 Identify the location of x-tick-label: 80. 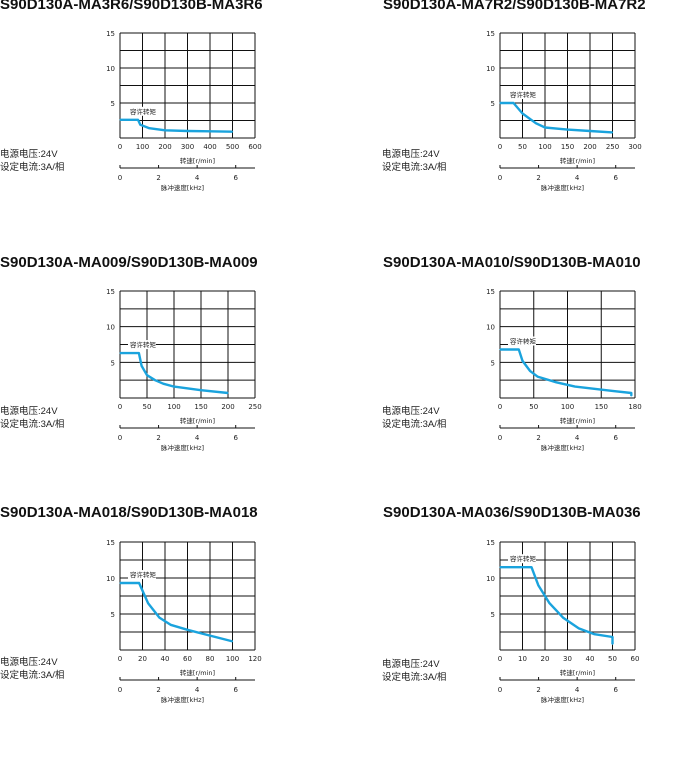
(210, 659).